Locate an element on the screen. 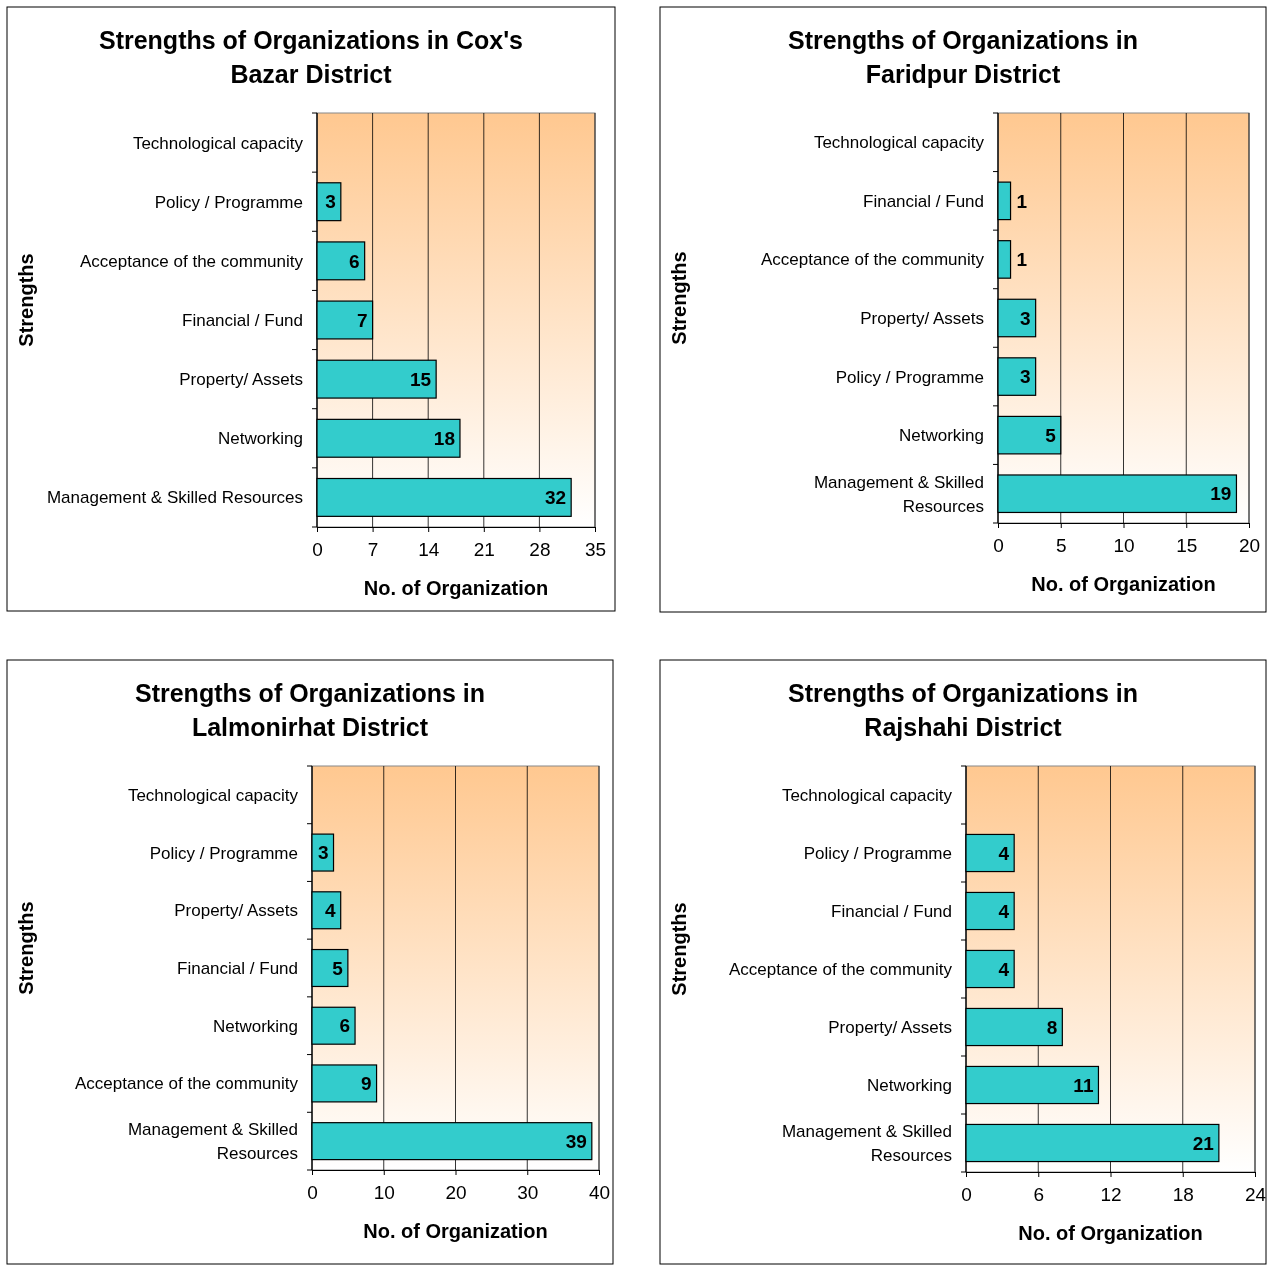 Image resolution: width=1267 pixels, height=1265 pixels. data-label: 18 is located at coordinates (444, 438).